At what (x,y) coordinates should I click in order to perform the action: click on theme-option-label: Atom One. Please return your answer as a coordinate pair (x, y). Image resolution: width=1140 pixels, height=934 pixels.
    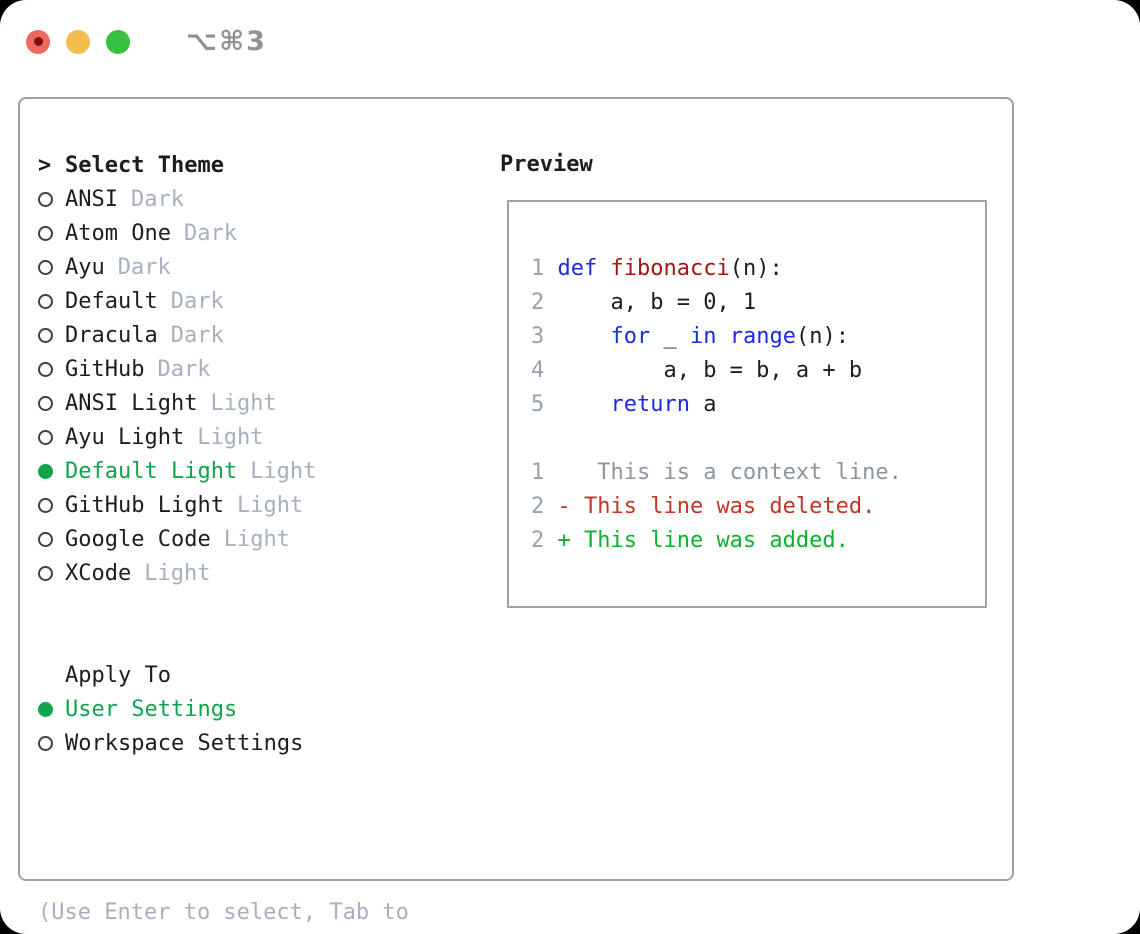
    Looking at the image, I should click on (118, 233).